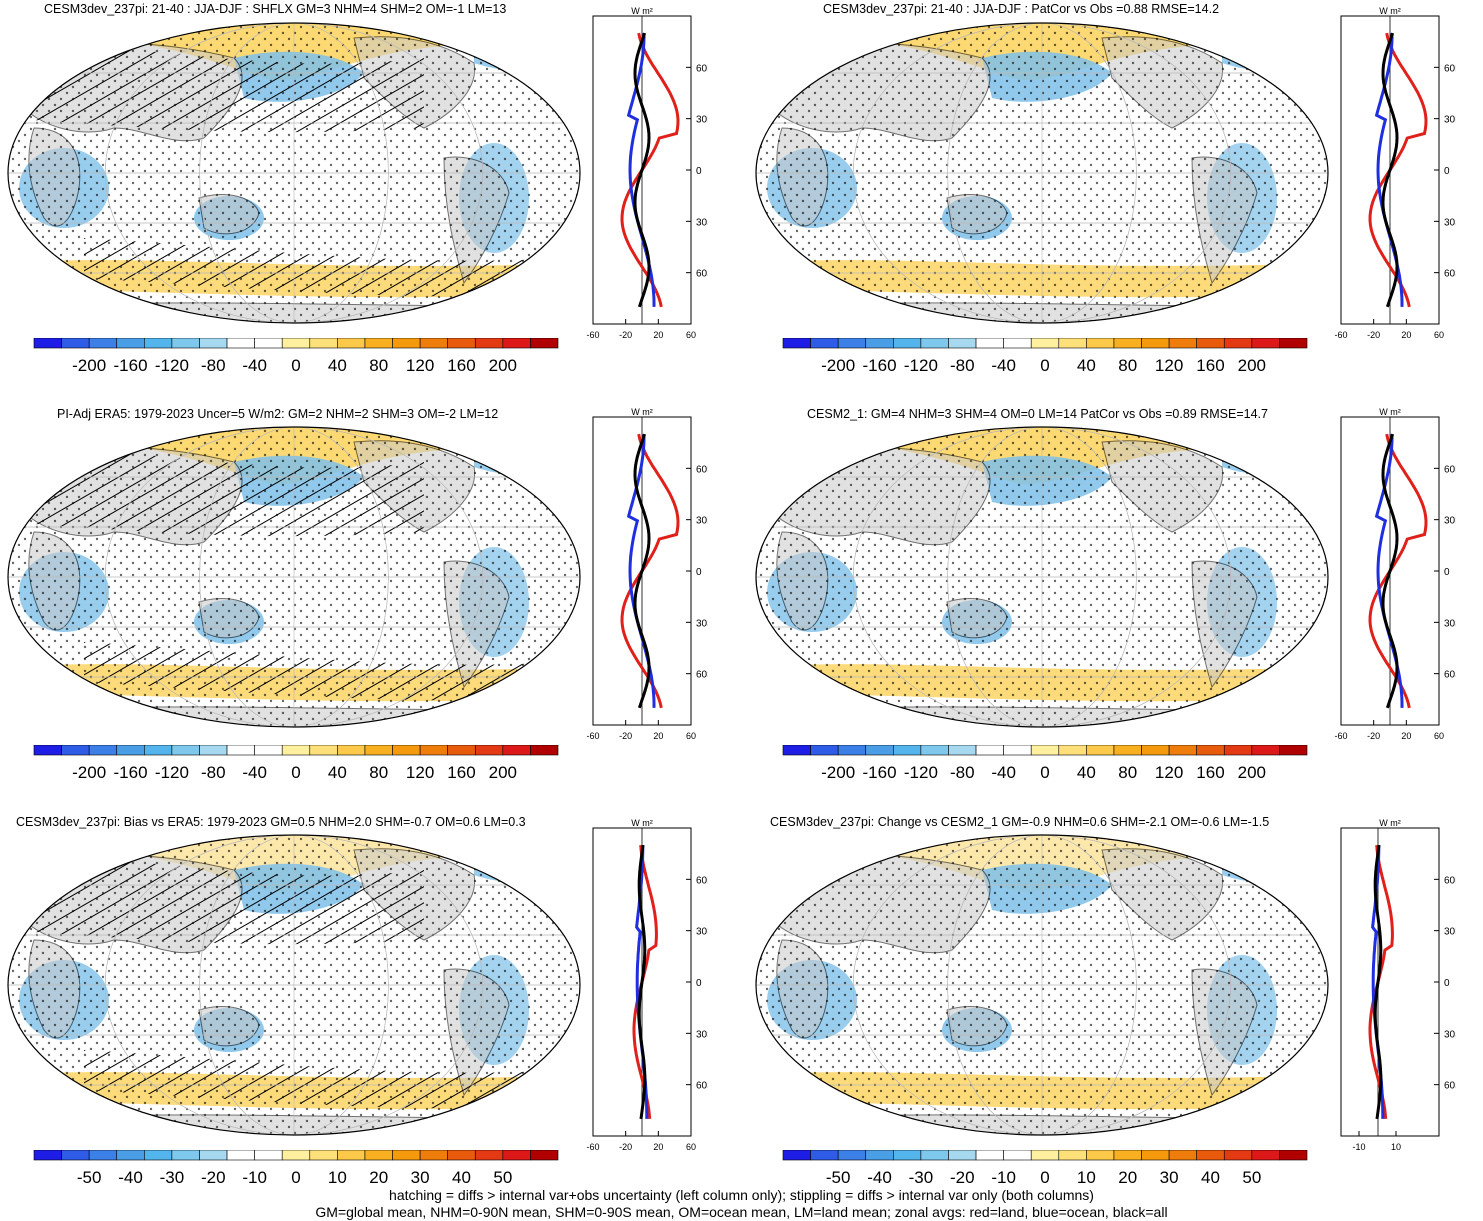 This screenshot has width=1483, height=1221. Describe the element at coordinates (213, 1177) in the screenshot. I see `colorbar-label: -20` at that location.